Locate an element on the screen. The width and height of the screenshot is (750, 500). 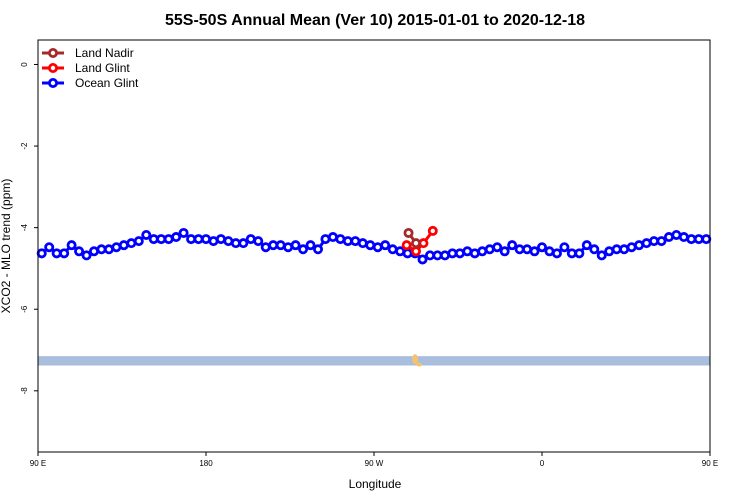
legend-entry-ocean-glint: Ocean Glint is located at coordinates (90, 83).